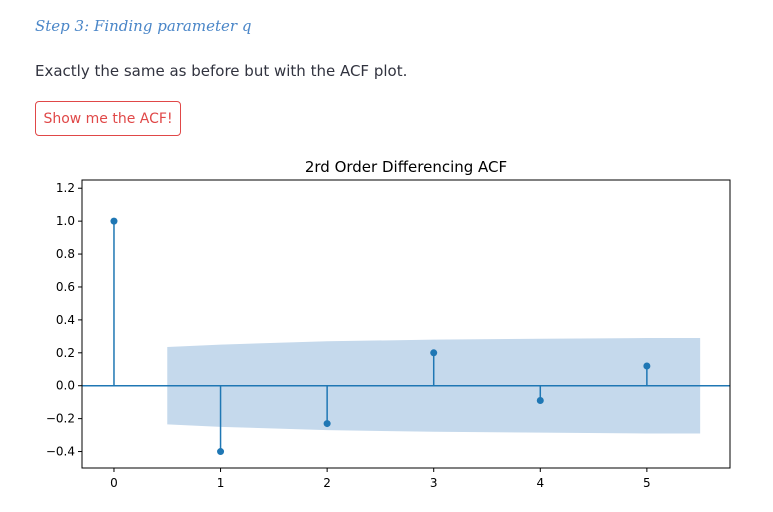 This screenshot has height=512, width=773. What do you see at coordinates (327, 483) in the screenshot?
I see `x-tick-label: 2` at bounding box center [327, 483].